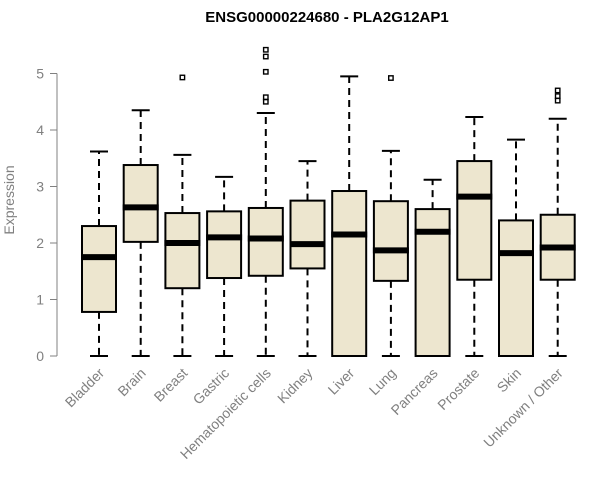  I want to click on x-tick-label: Skin, so click(509, 380).